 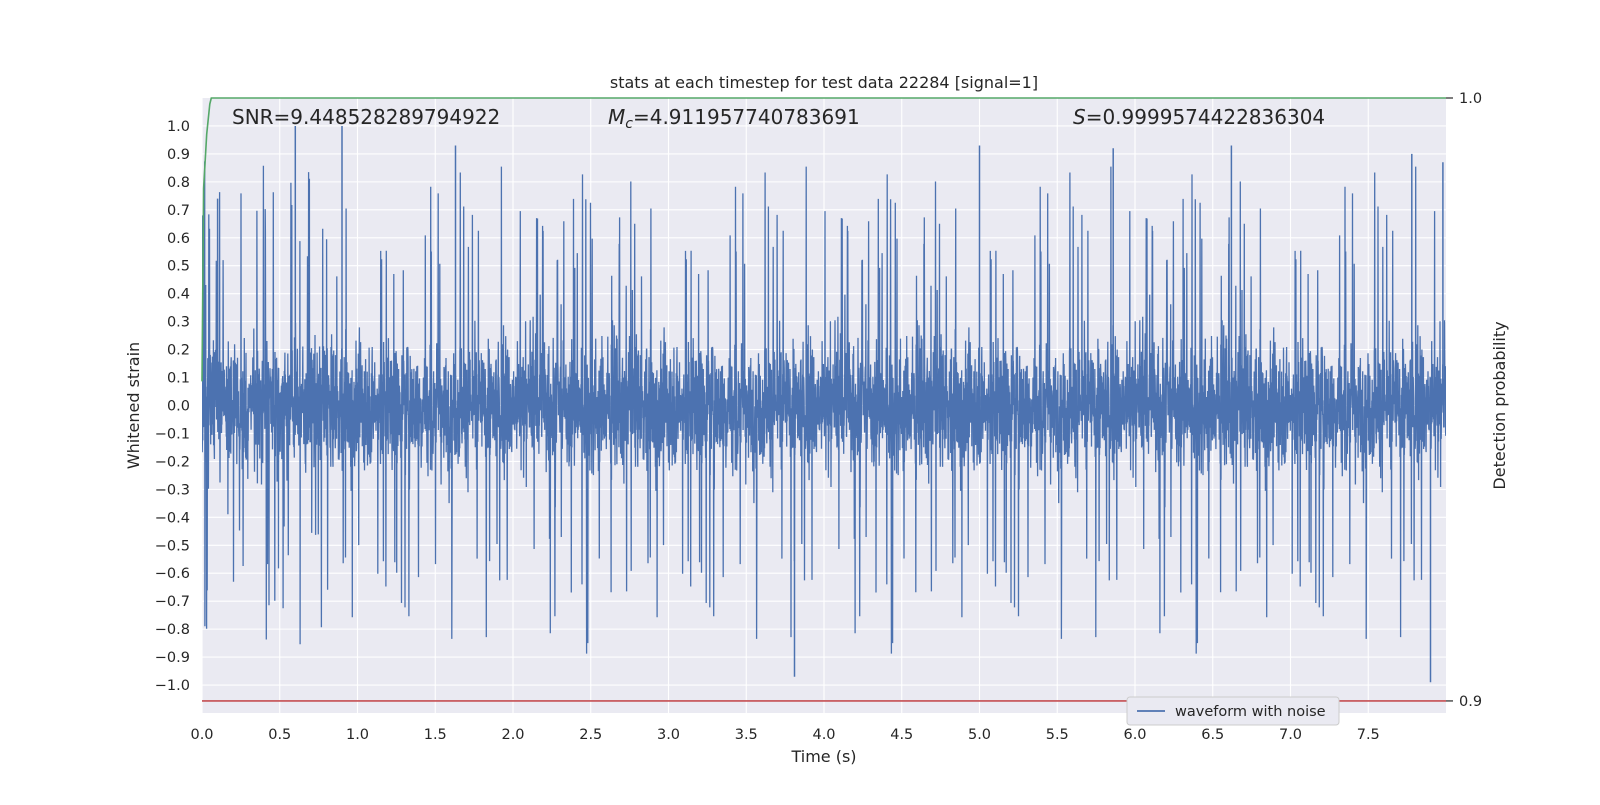 What do you see at coordinates (823, 756) in the screenshot?
I see `x-axis-label: Time (s)` at bounding box center [823, 756].